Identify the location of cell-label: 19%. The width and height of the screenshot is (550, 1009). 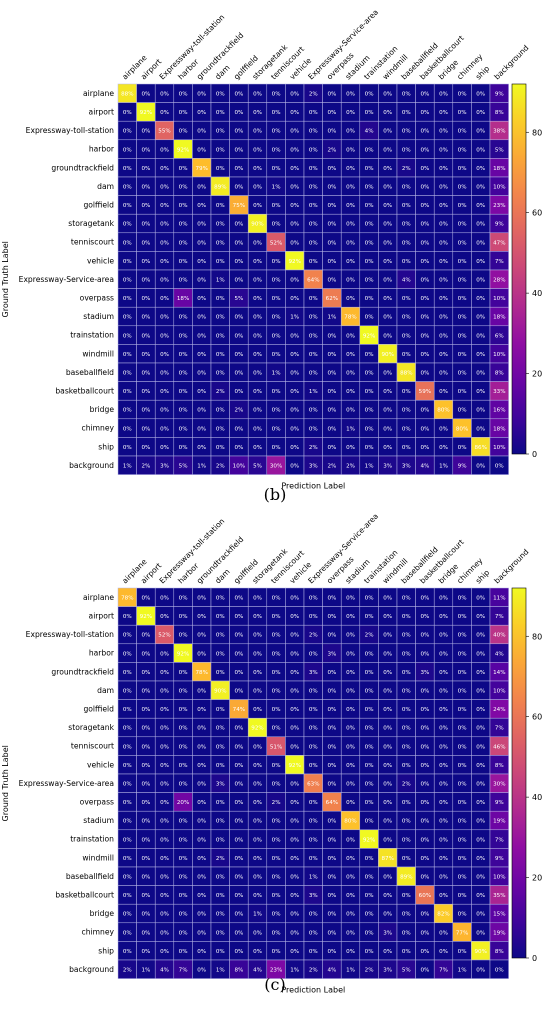
(499, 822).